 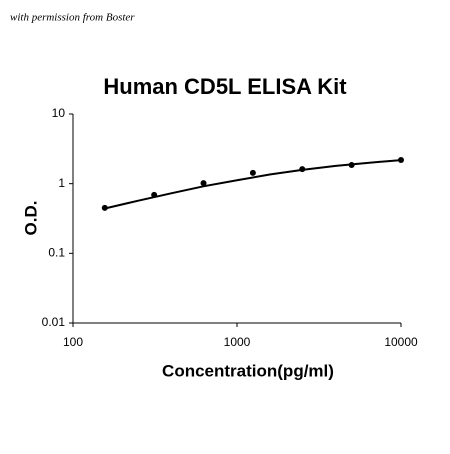 I want to click on y-tick-label: 0.1, so click(x=56, y=253).